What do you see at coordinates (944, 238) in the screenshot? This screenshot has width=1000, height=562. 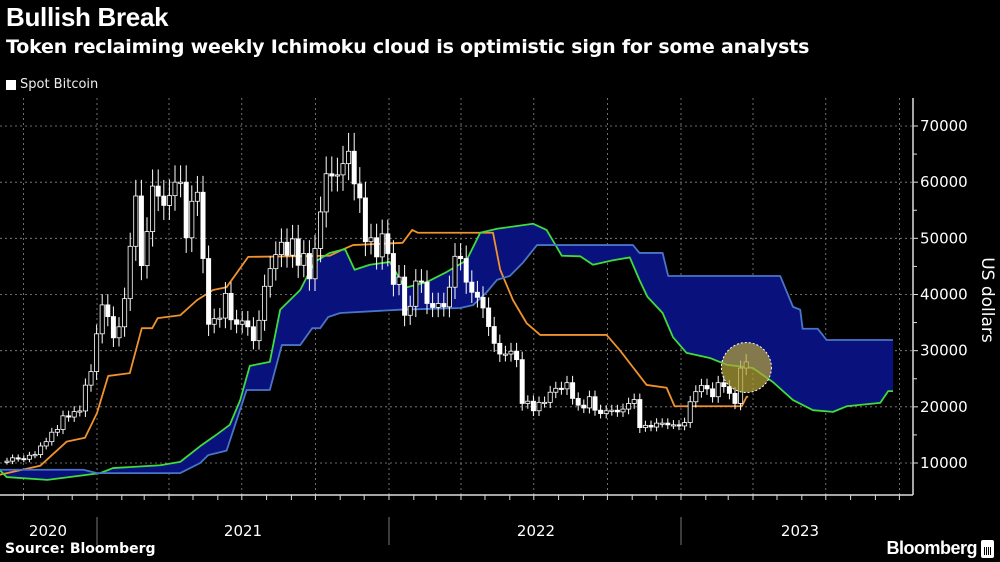 I see `y-tick-label: 50000` at bounding box center [944, 238].